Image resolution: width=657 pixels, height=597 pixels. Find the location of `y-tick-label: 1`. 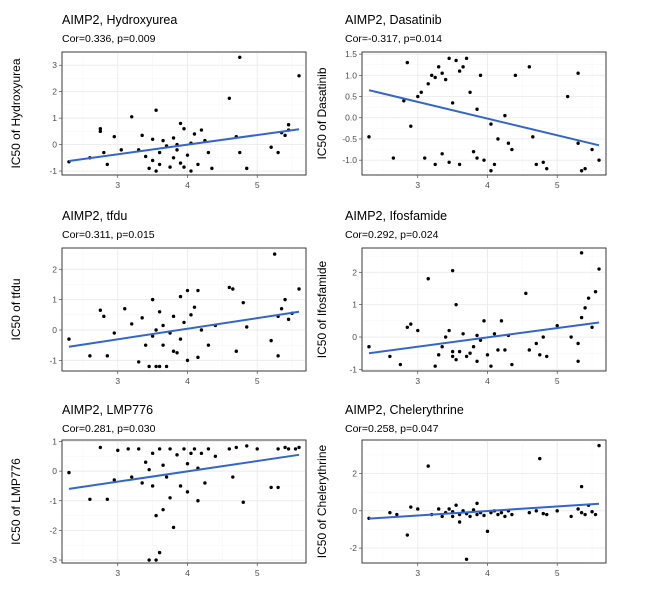

y-tick-label: 1 is located at coordinates (354, 305).